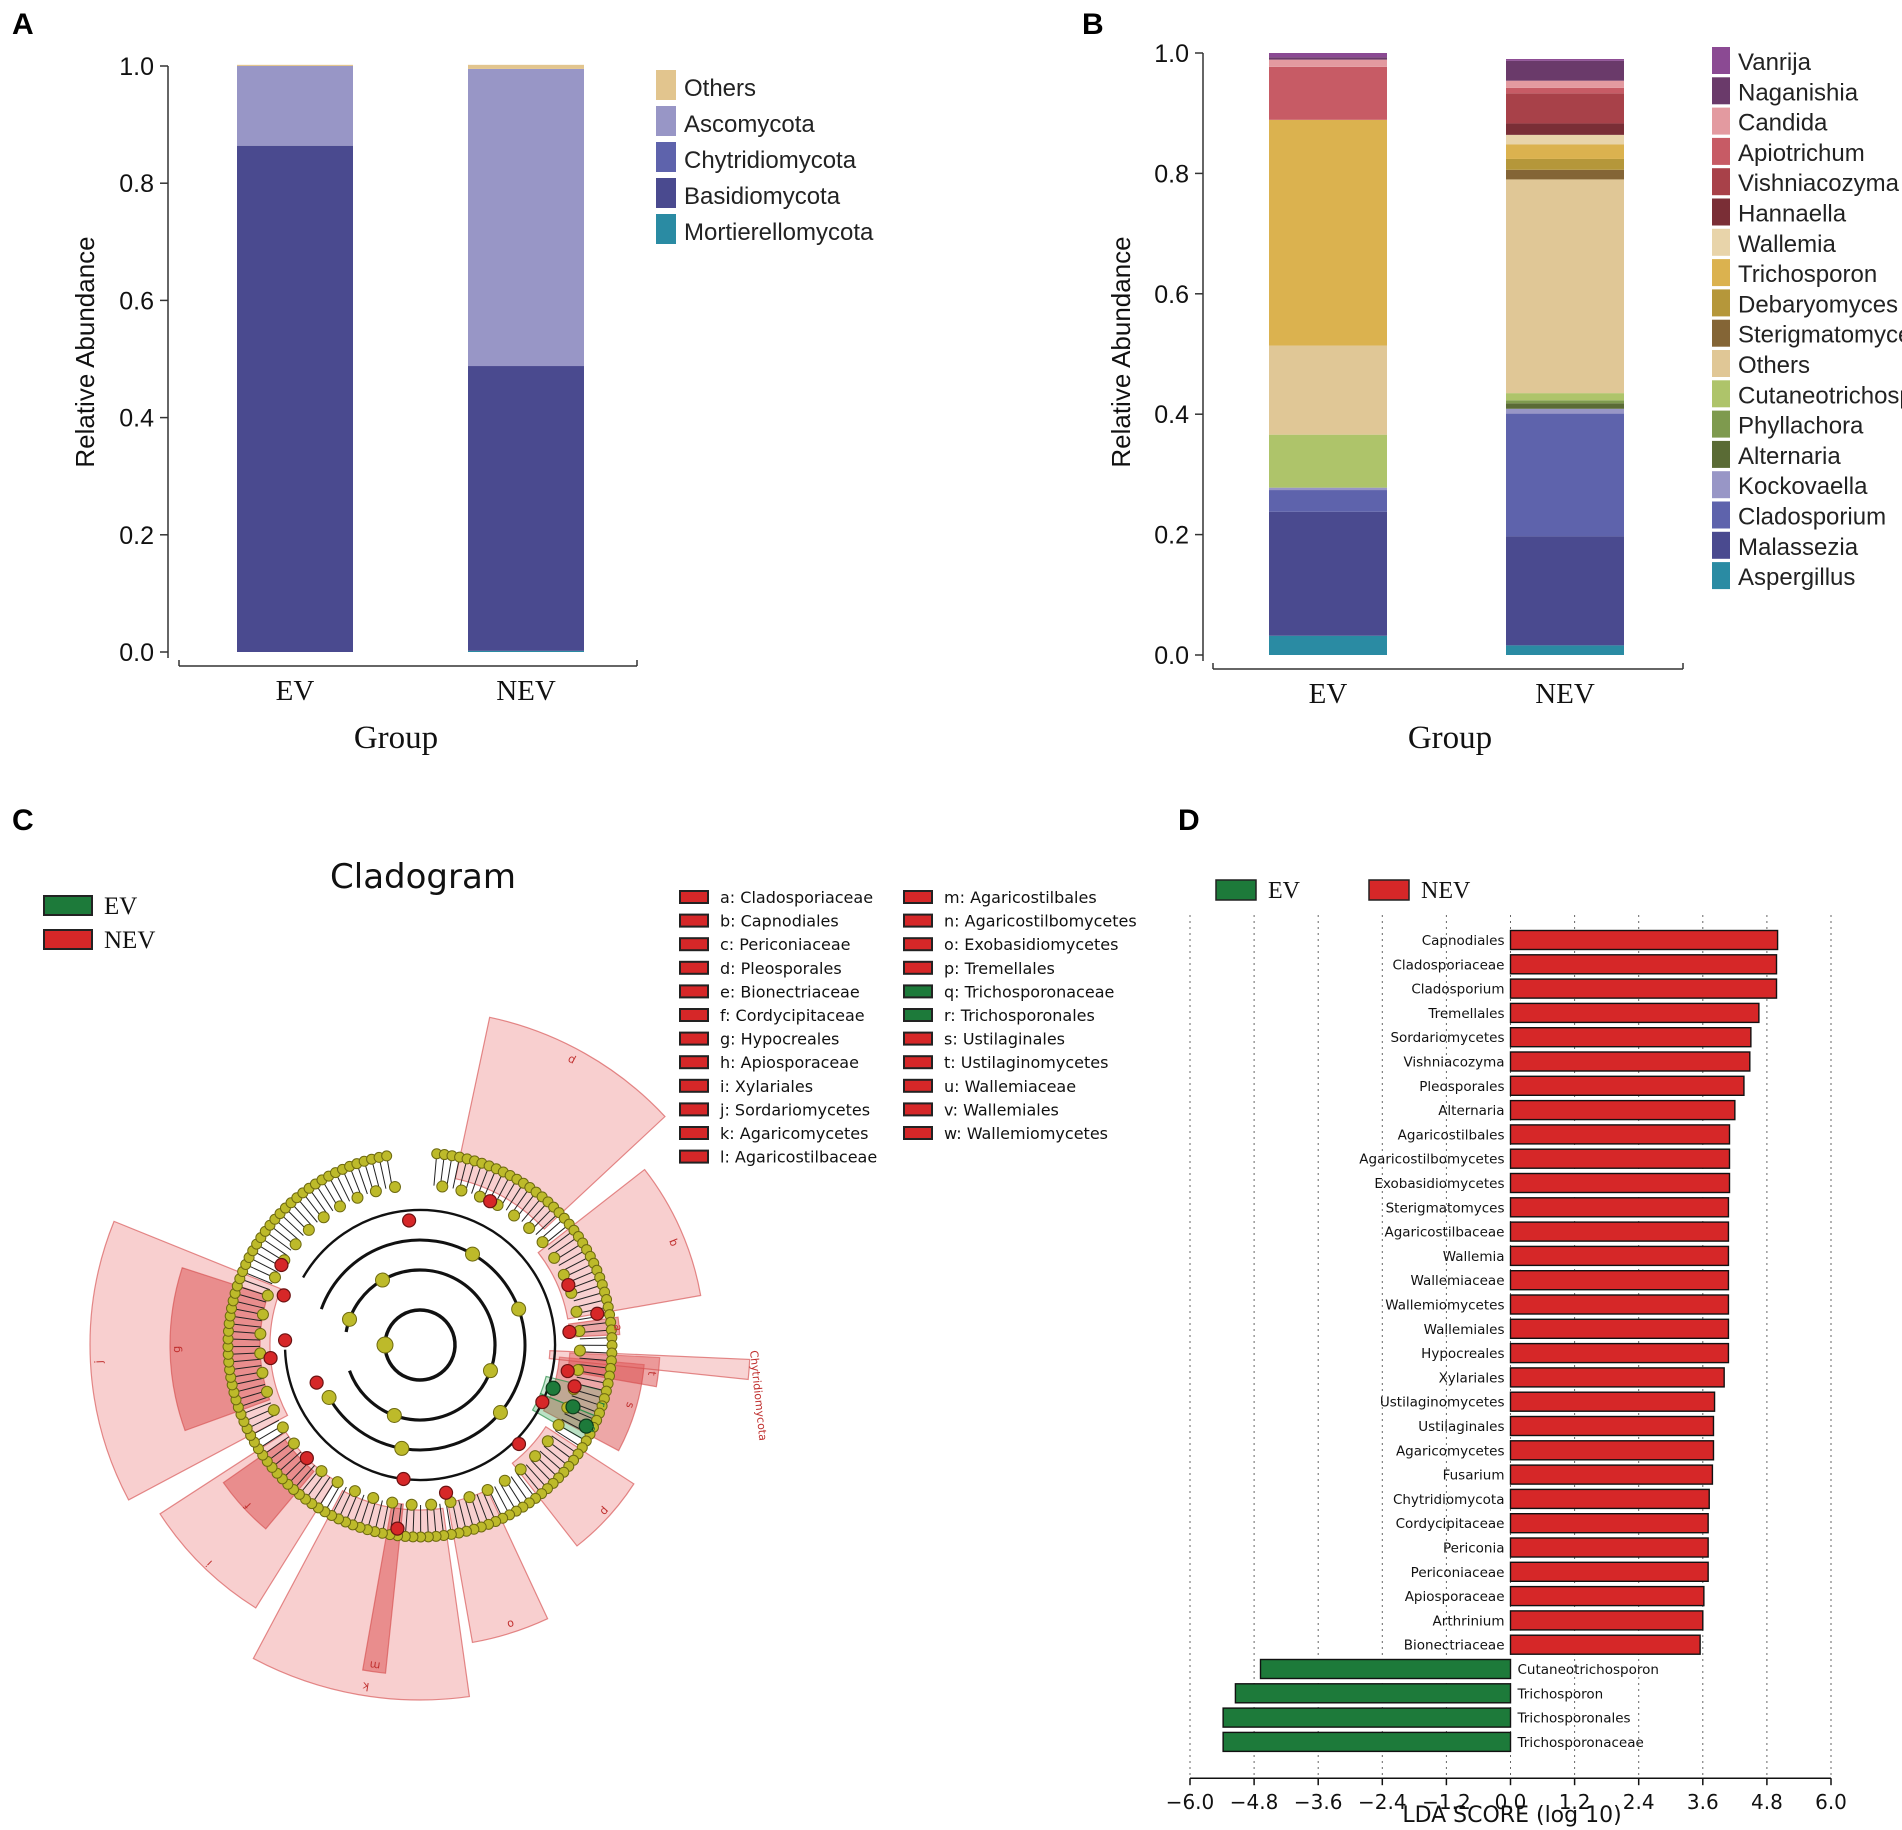  Describe the element at coordinates (423, 877) in the screenshot. I see `cladogram-title: Cladogram` at that location.